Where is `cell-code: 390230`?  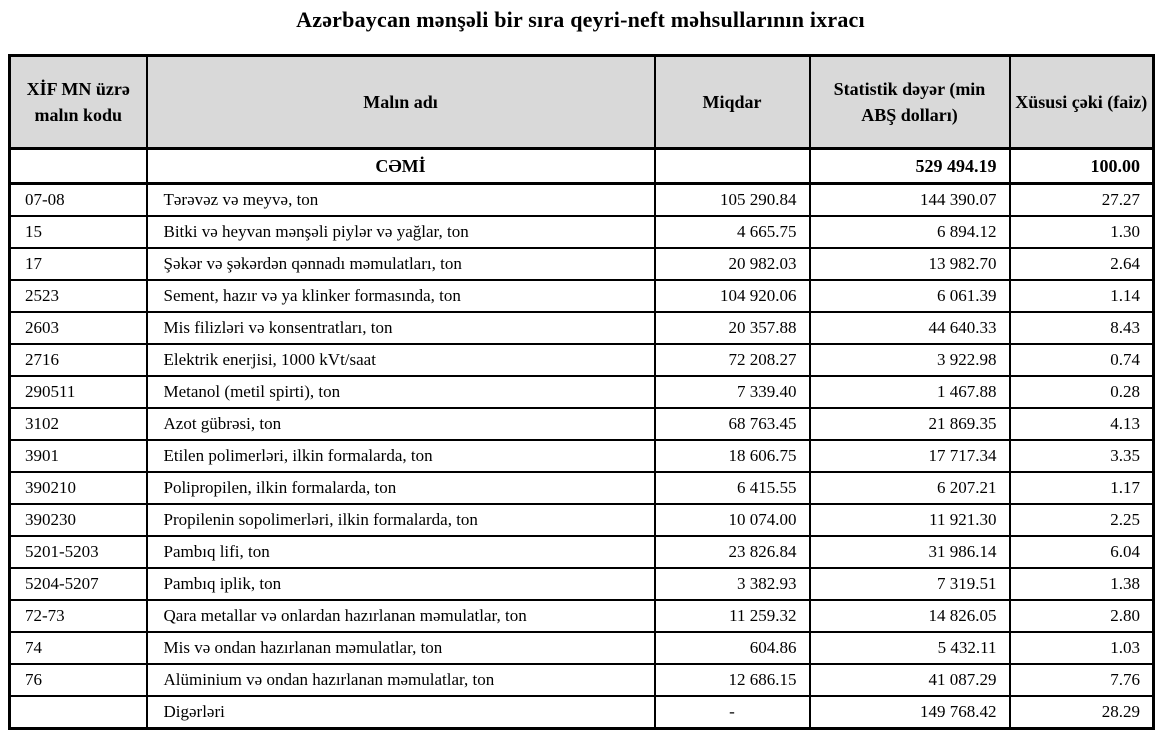
cell-code: 390230 is located at coordinates (78, 520).